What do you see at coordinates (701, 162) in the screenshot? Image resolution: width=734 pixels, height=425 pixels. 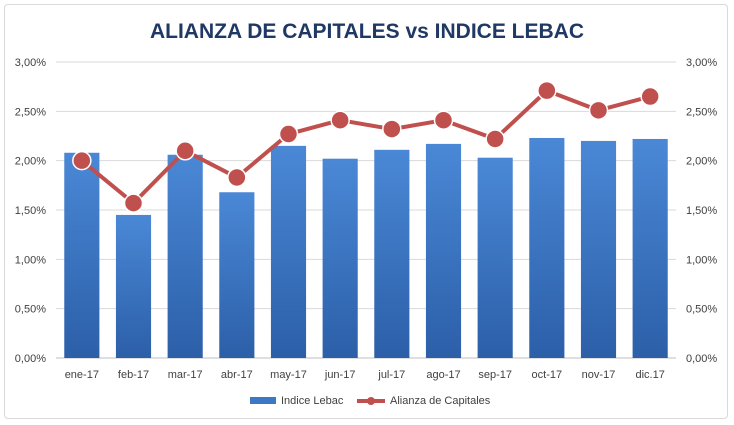 I see `y-tick-label-right: 2,00%` at bounding box center [701, 162].